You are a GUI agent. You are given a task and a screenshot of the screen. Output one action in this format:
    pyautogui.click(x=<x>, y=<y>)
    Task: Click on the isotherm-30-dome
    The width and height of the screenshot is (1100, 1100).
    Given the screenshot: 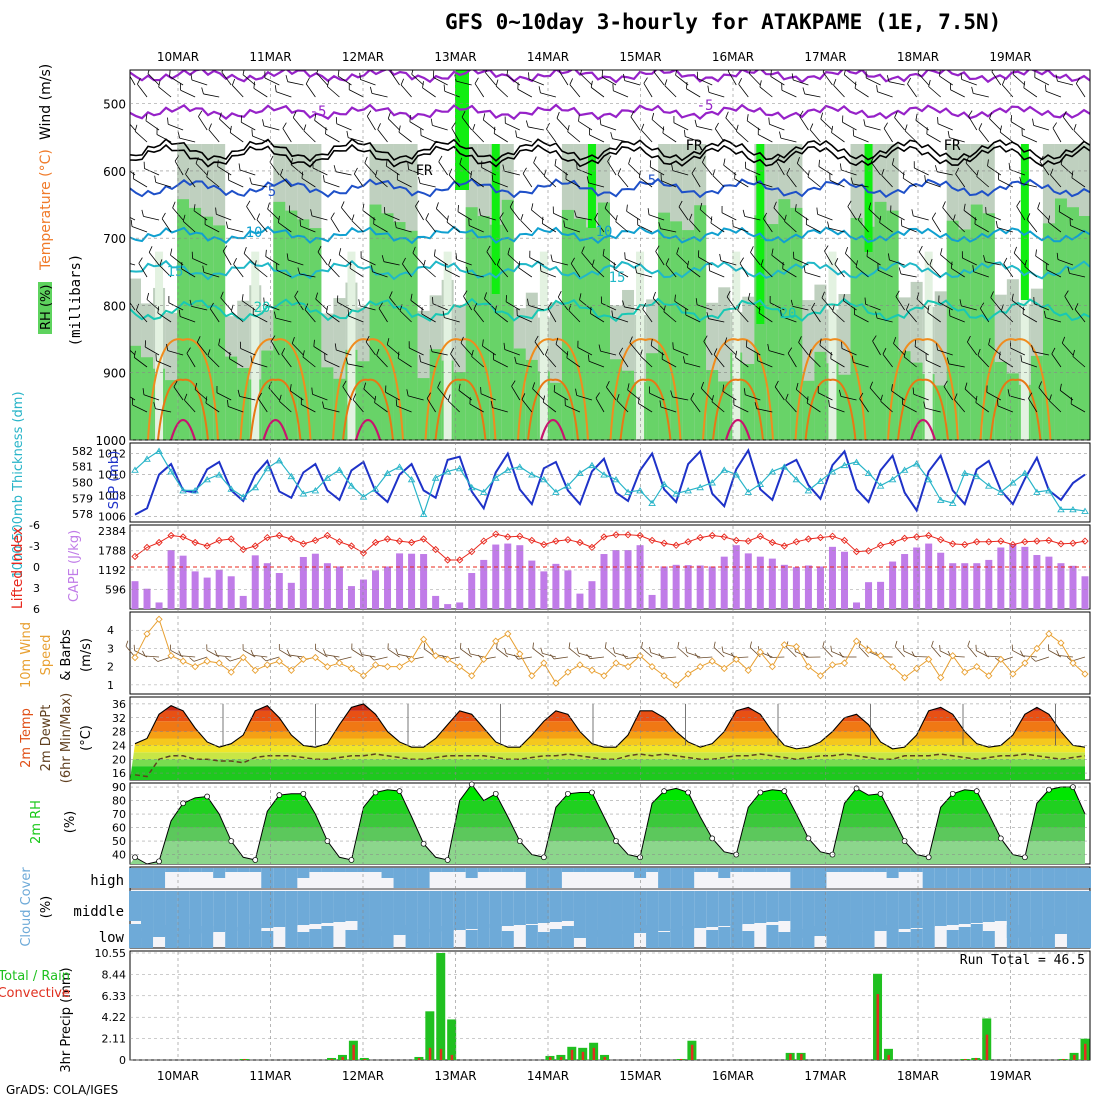 What is the action you would take?
    pyautogui.click(x=368, y=409)
    